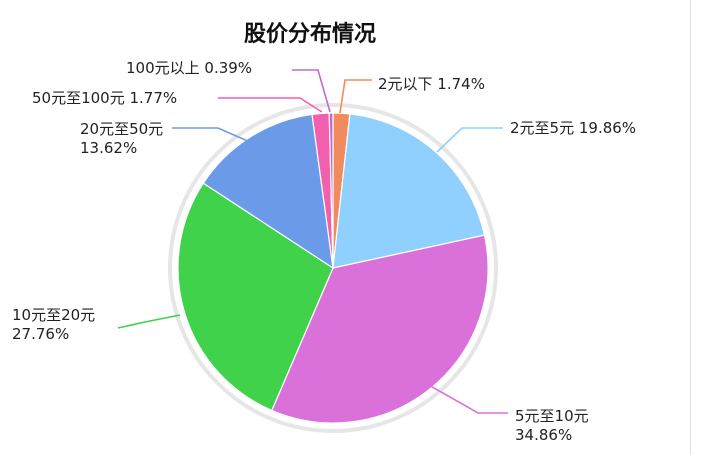 The height and width of the screenshot is (455, 701). I want to click on slice-label: 20元至50元 13.62%, so click(121, 138).